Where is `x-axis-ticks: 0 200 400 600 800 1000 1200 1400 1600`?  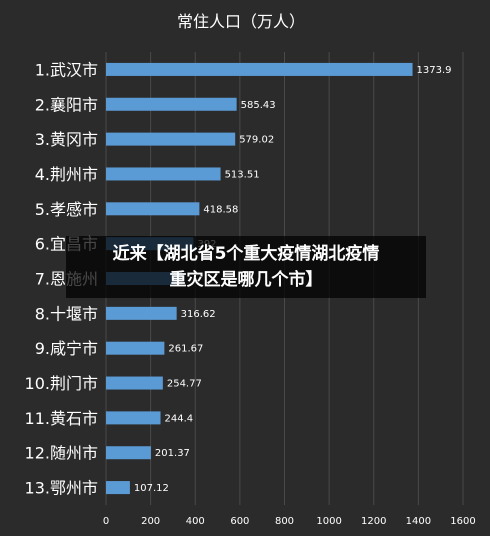 x-axis-ticks: 0 200 400 600 800 1000 1200 1400 1600 is located at coordinates (289, 521).